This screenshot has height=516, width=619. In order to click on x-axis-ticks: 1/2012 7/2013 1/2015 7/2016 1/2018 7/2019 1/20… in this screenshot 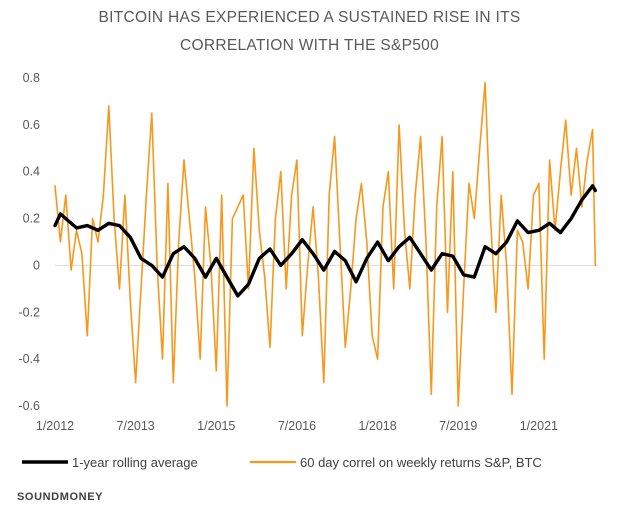, I will do `click(297, 426)`.